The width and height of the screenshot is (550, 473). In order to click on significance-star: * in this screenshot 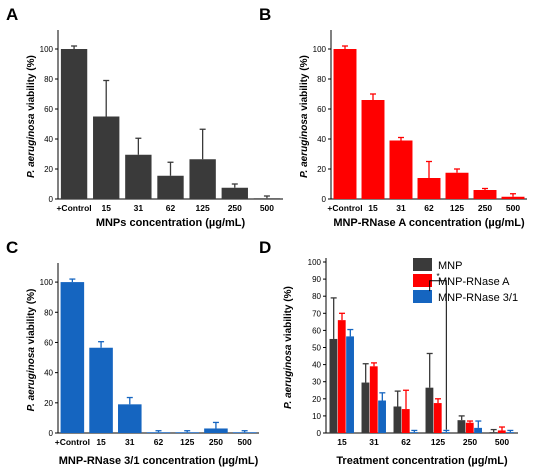, I will do `click(437, 276)`.